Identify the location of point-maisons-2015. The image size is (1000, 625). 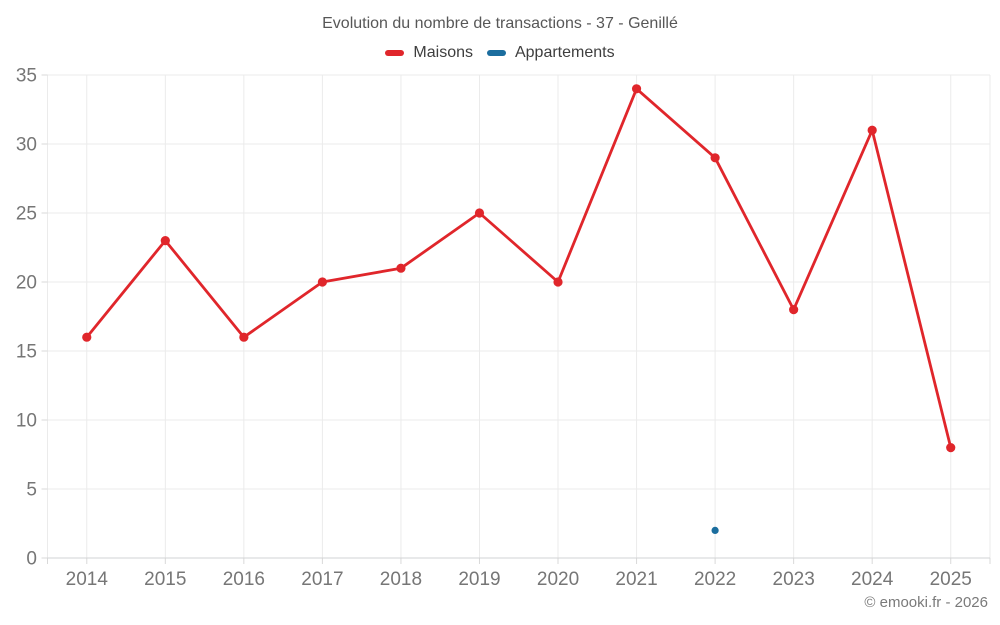
(165, 241).